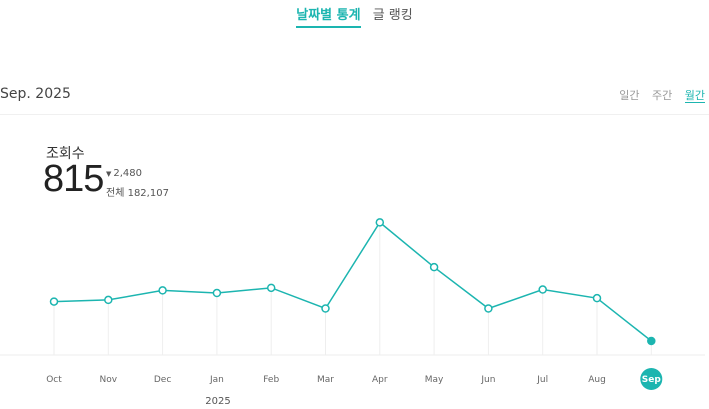 The height and width of the screenshot is (409, 709). I want to click on change-value: 2,480, so click(128, 173).